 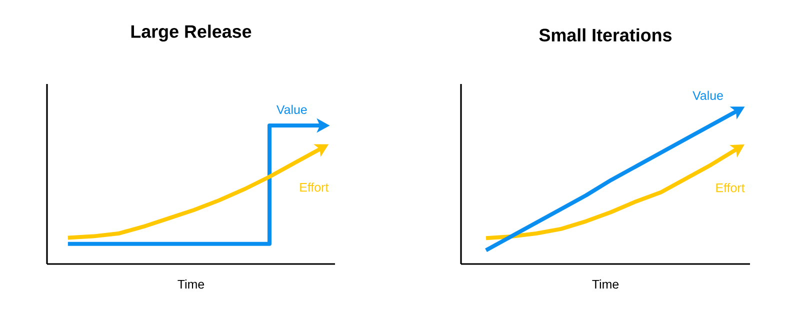 I want to click on chart-title: Small Iterations, so click(x=605, y=35).